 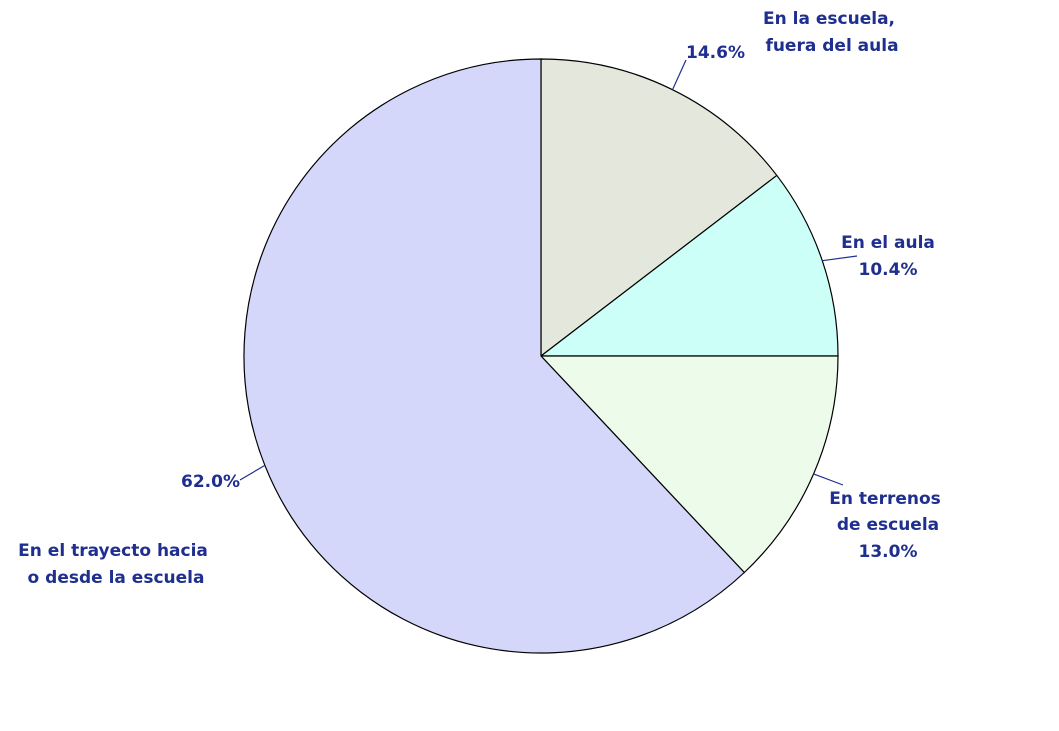 What do you see at coordinates (829, 19) in the screenshot?
I see `slice-label-line: En la escuela,` at bounding box center [829, 19].